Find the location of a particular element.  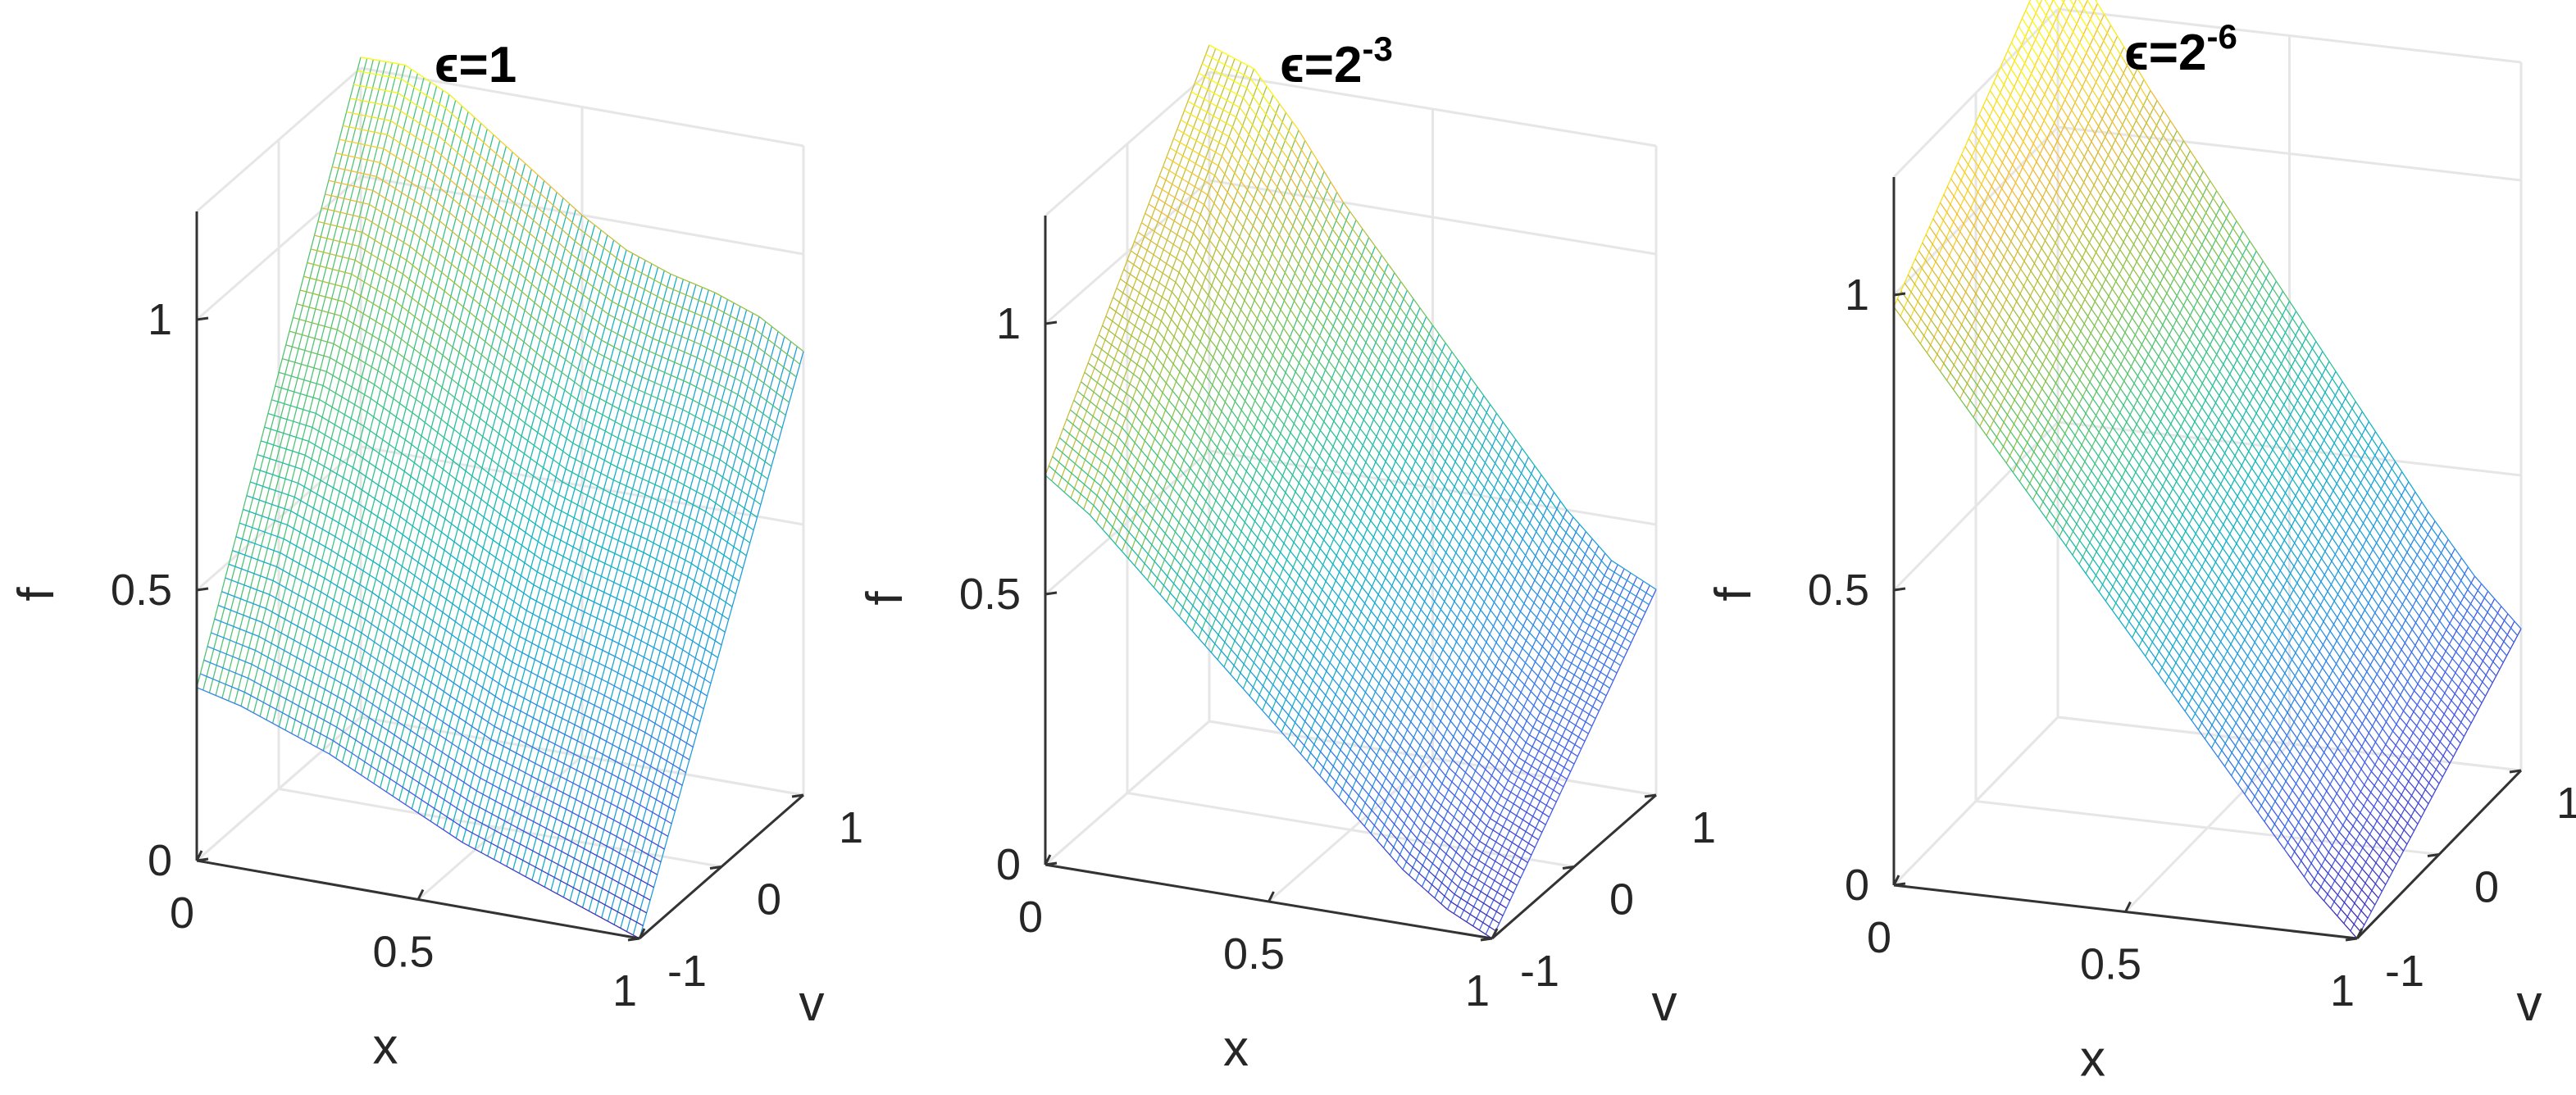

grid-line is located at coordinates (279, 518).